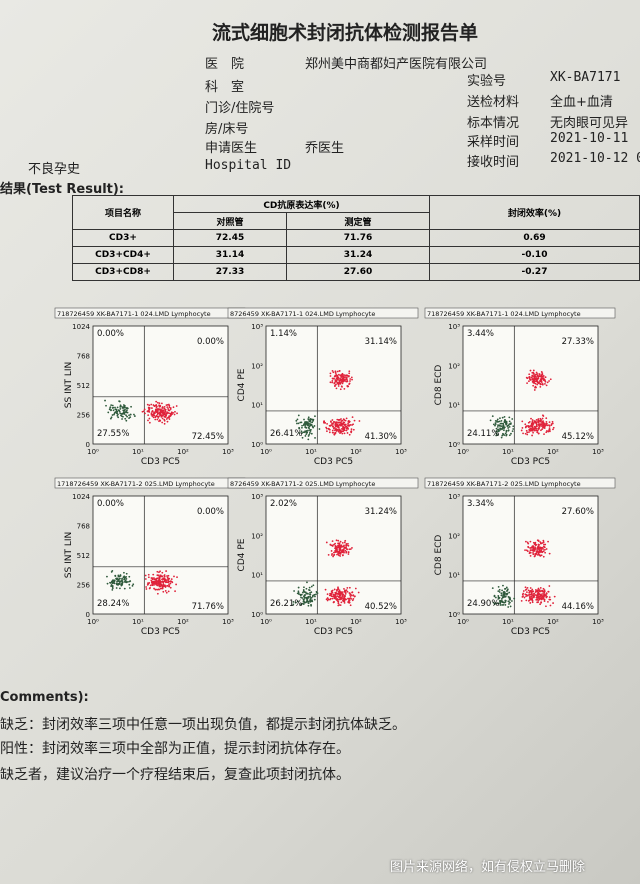  Describe the element at coordinates (534, 272) in the screenshot. I see `table-cell: -0.27` at that location.